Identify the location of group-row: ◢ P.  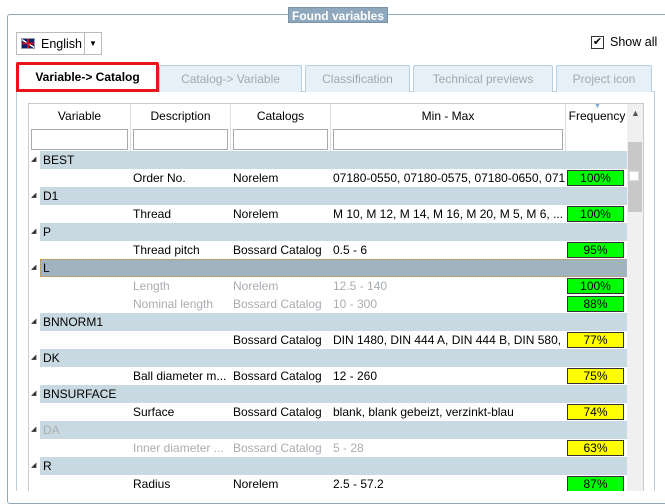
(328, 232).